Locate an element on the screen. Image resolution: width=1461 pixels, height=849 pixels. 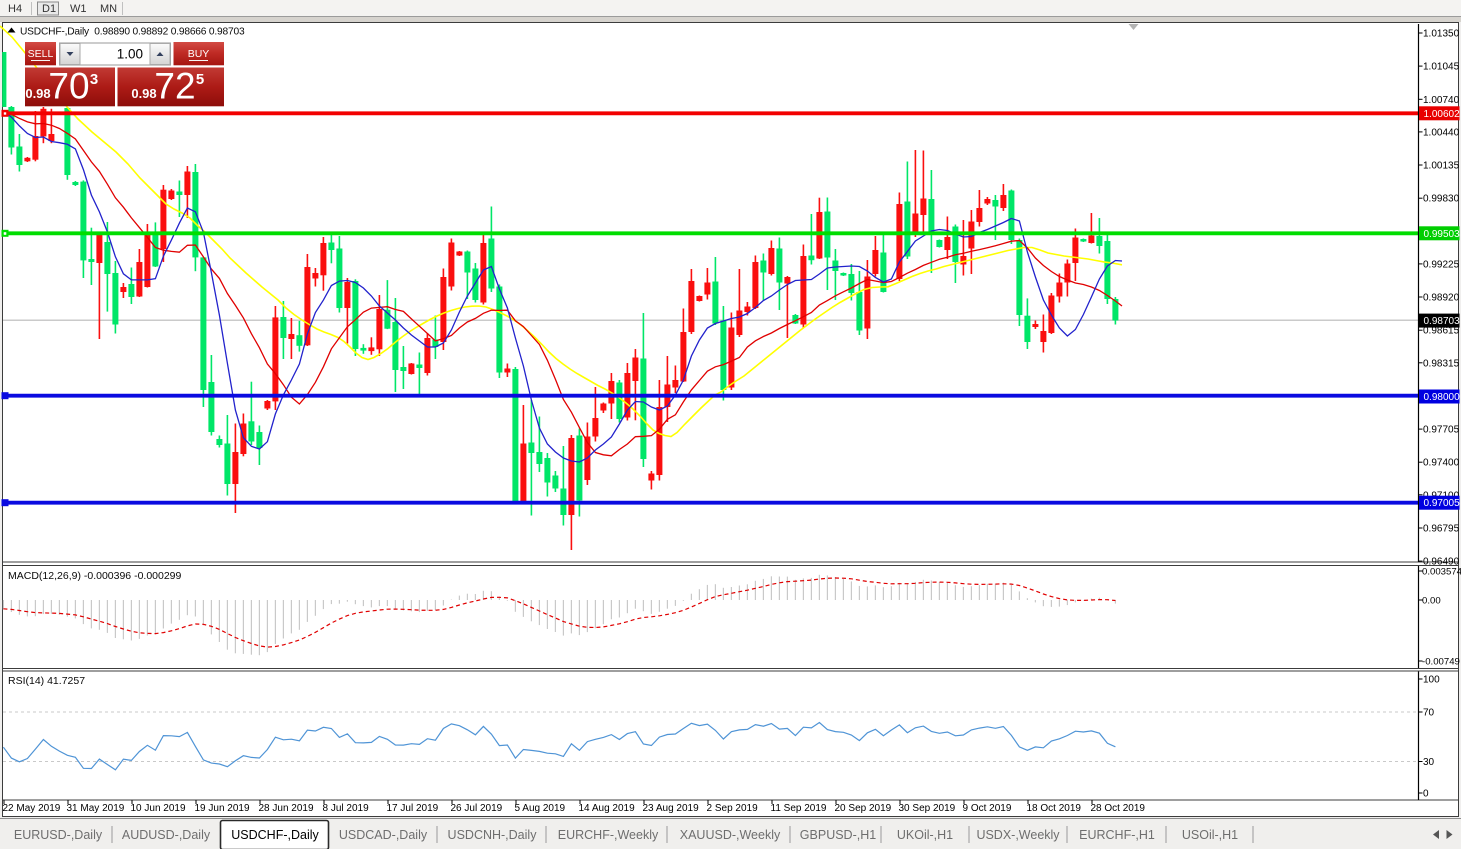
svg-text: 18 Oct 2019 is located at coordinates (1054, 808).